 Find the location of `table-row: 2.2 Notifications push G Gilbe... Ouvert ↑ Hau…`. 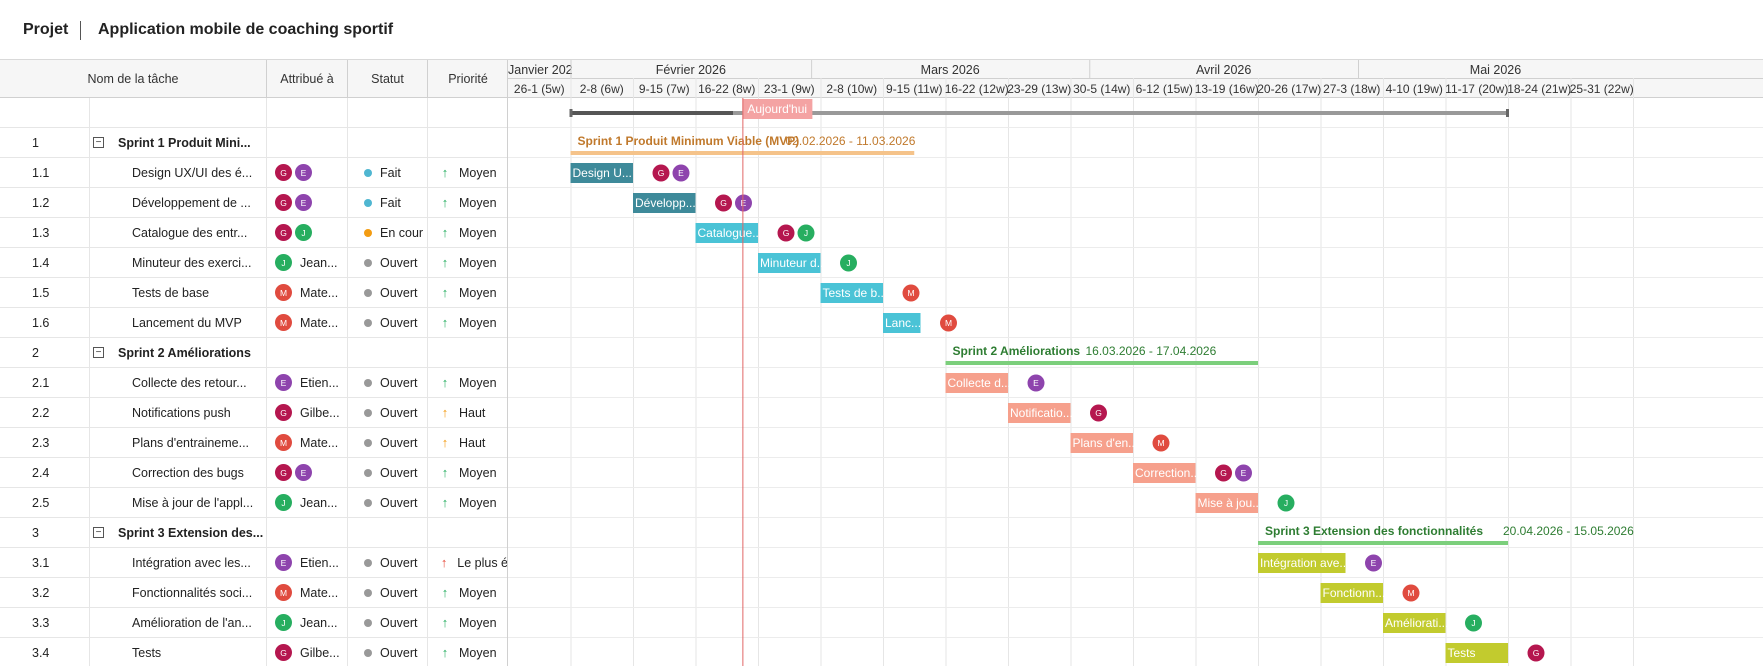

table-row: 2.2 Notifications push G Gilbe... Ouvert ↑ Hau… is located at coordinates (253, 413).